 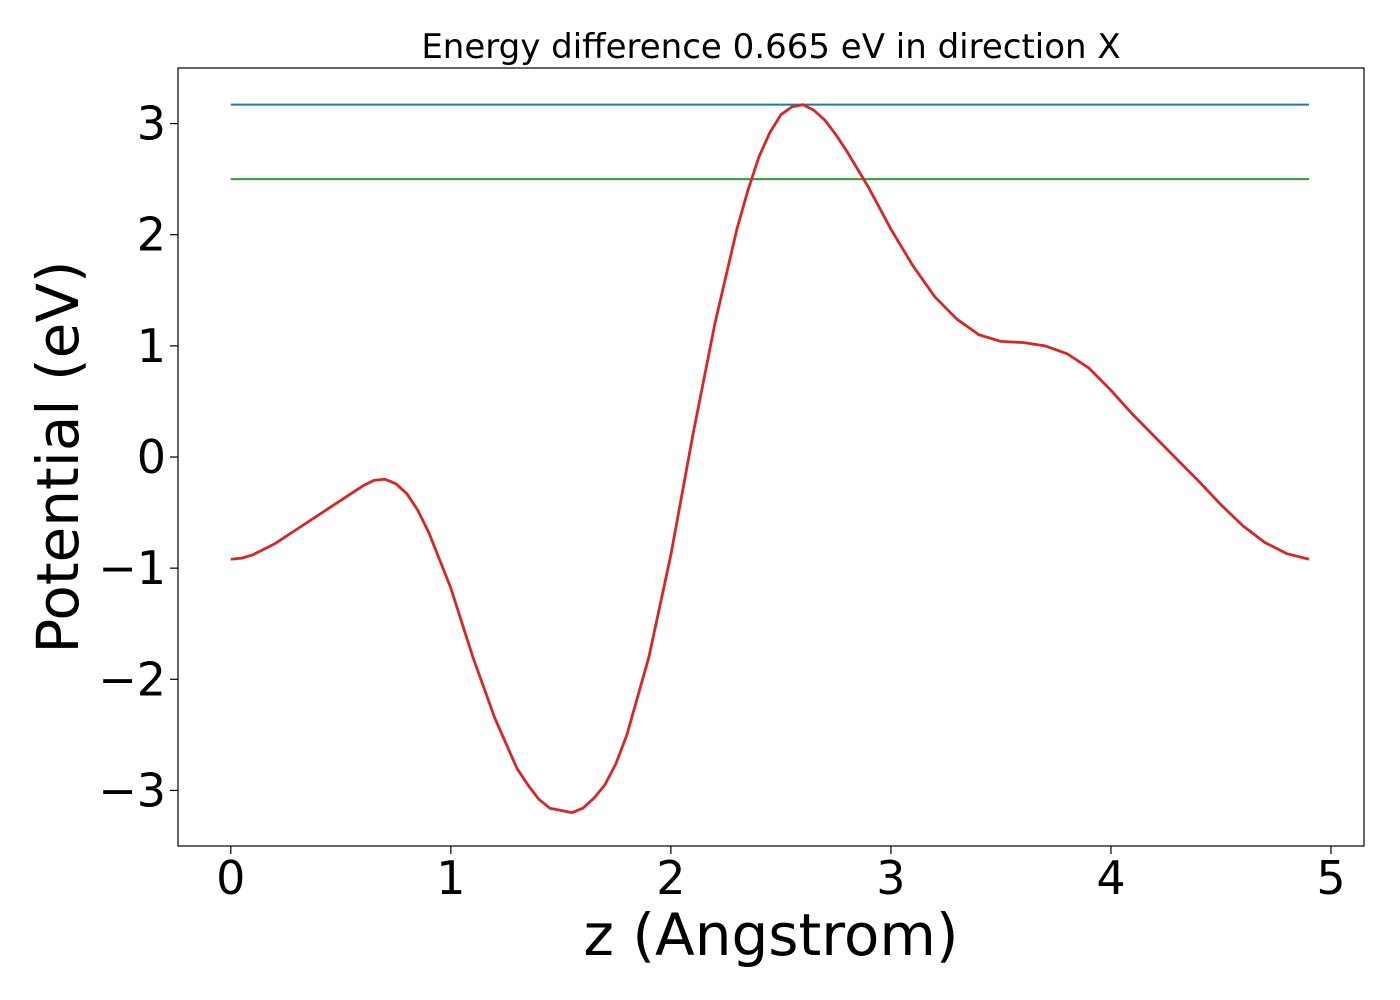 I want to click on x-axis: 0 1 2 3 4 5, so click(x=781, y=875).